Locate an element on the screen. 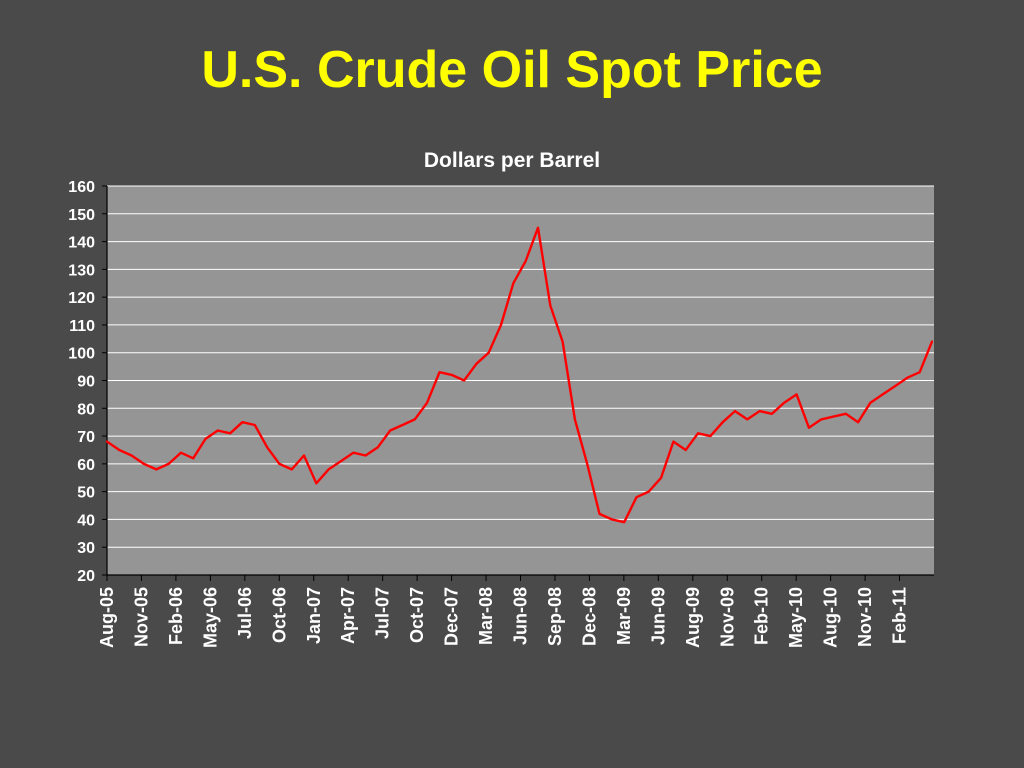 Image resolution: width=1024 pixels, height=768 pixels. x-tick-label: Mar-08 is located at coordinates (486, 616).